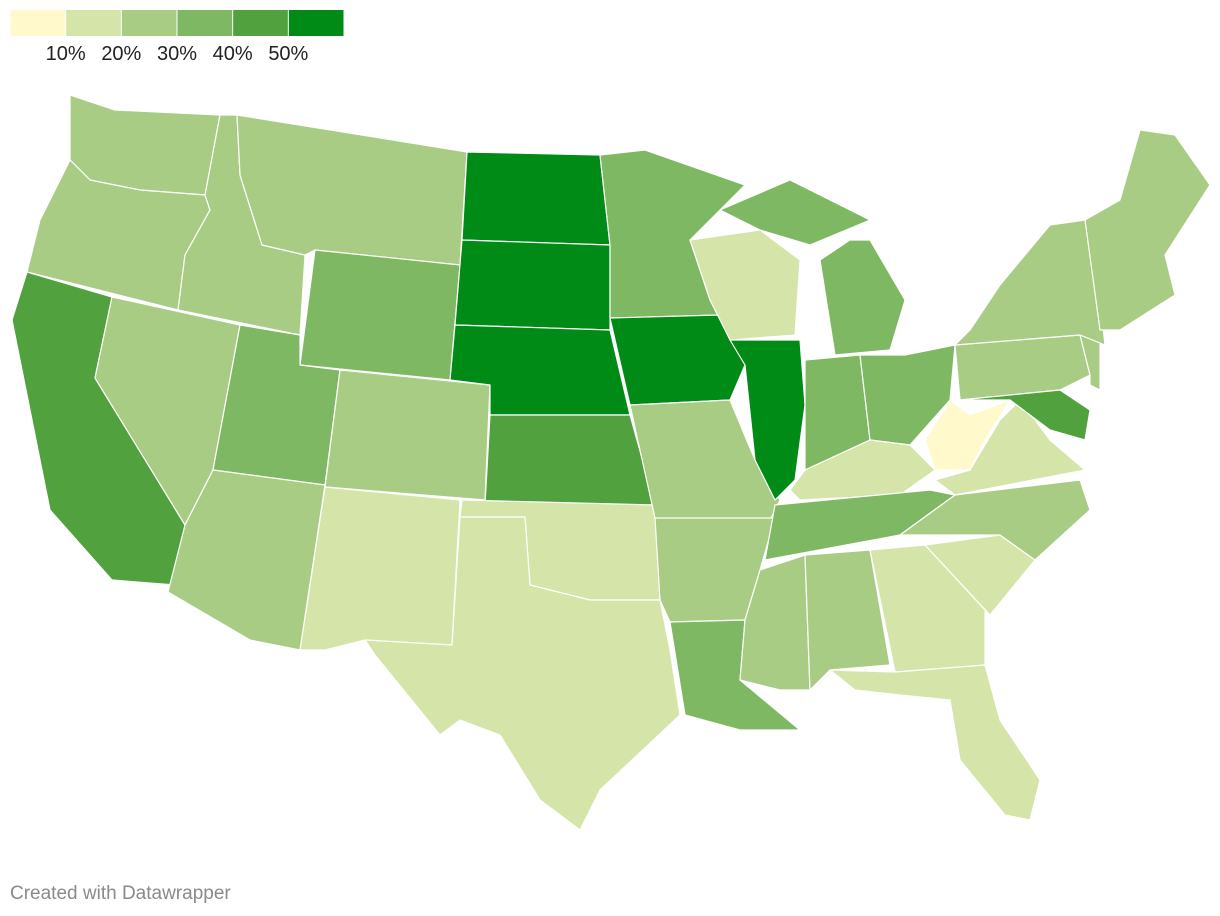  What do you see at coordinates (120, 893) in the screenshot?
I see `footer: Created with Datawrapper` at bounding box center [120, 893].